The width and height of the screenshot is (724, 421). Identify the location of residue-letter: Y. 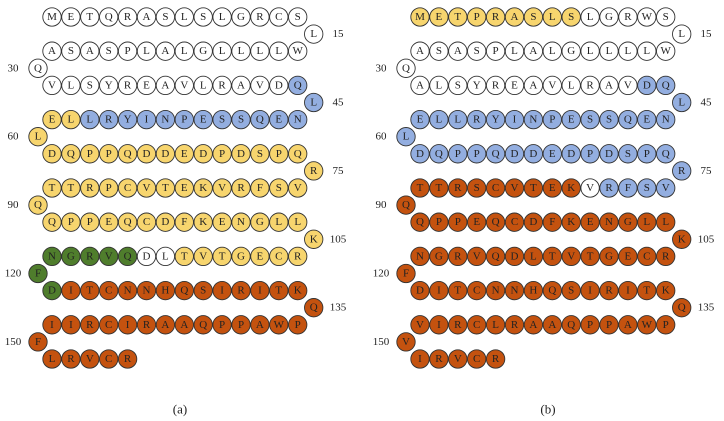
(496, 120).